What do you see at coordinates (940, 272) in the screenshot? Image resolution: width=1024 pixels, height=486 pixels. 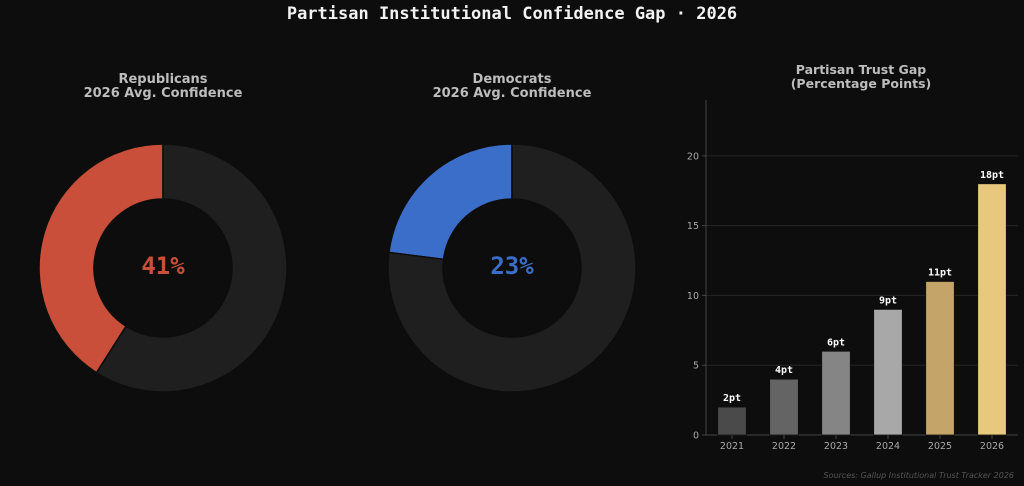 I see `bar-value-label: 11pt` at bounding box center [940, 272].